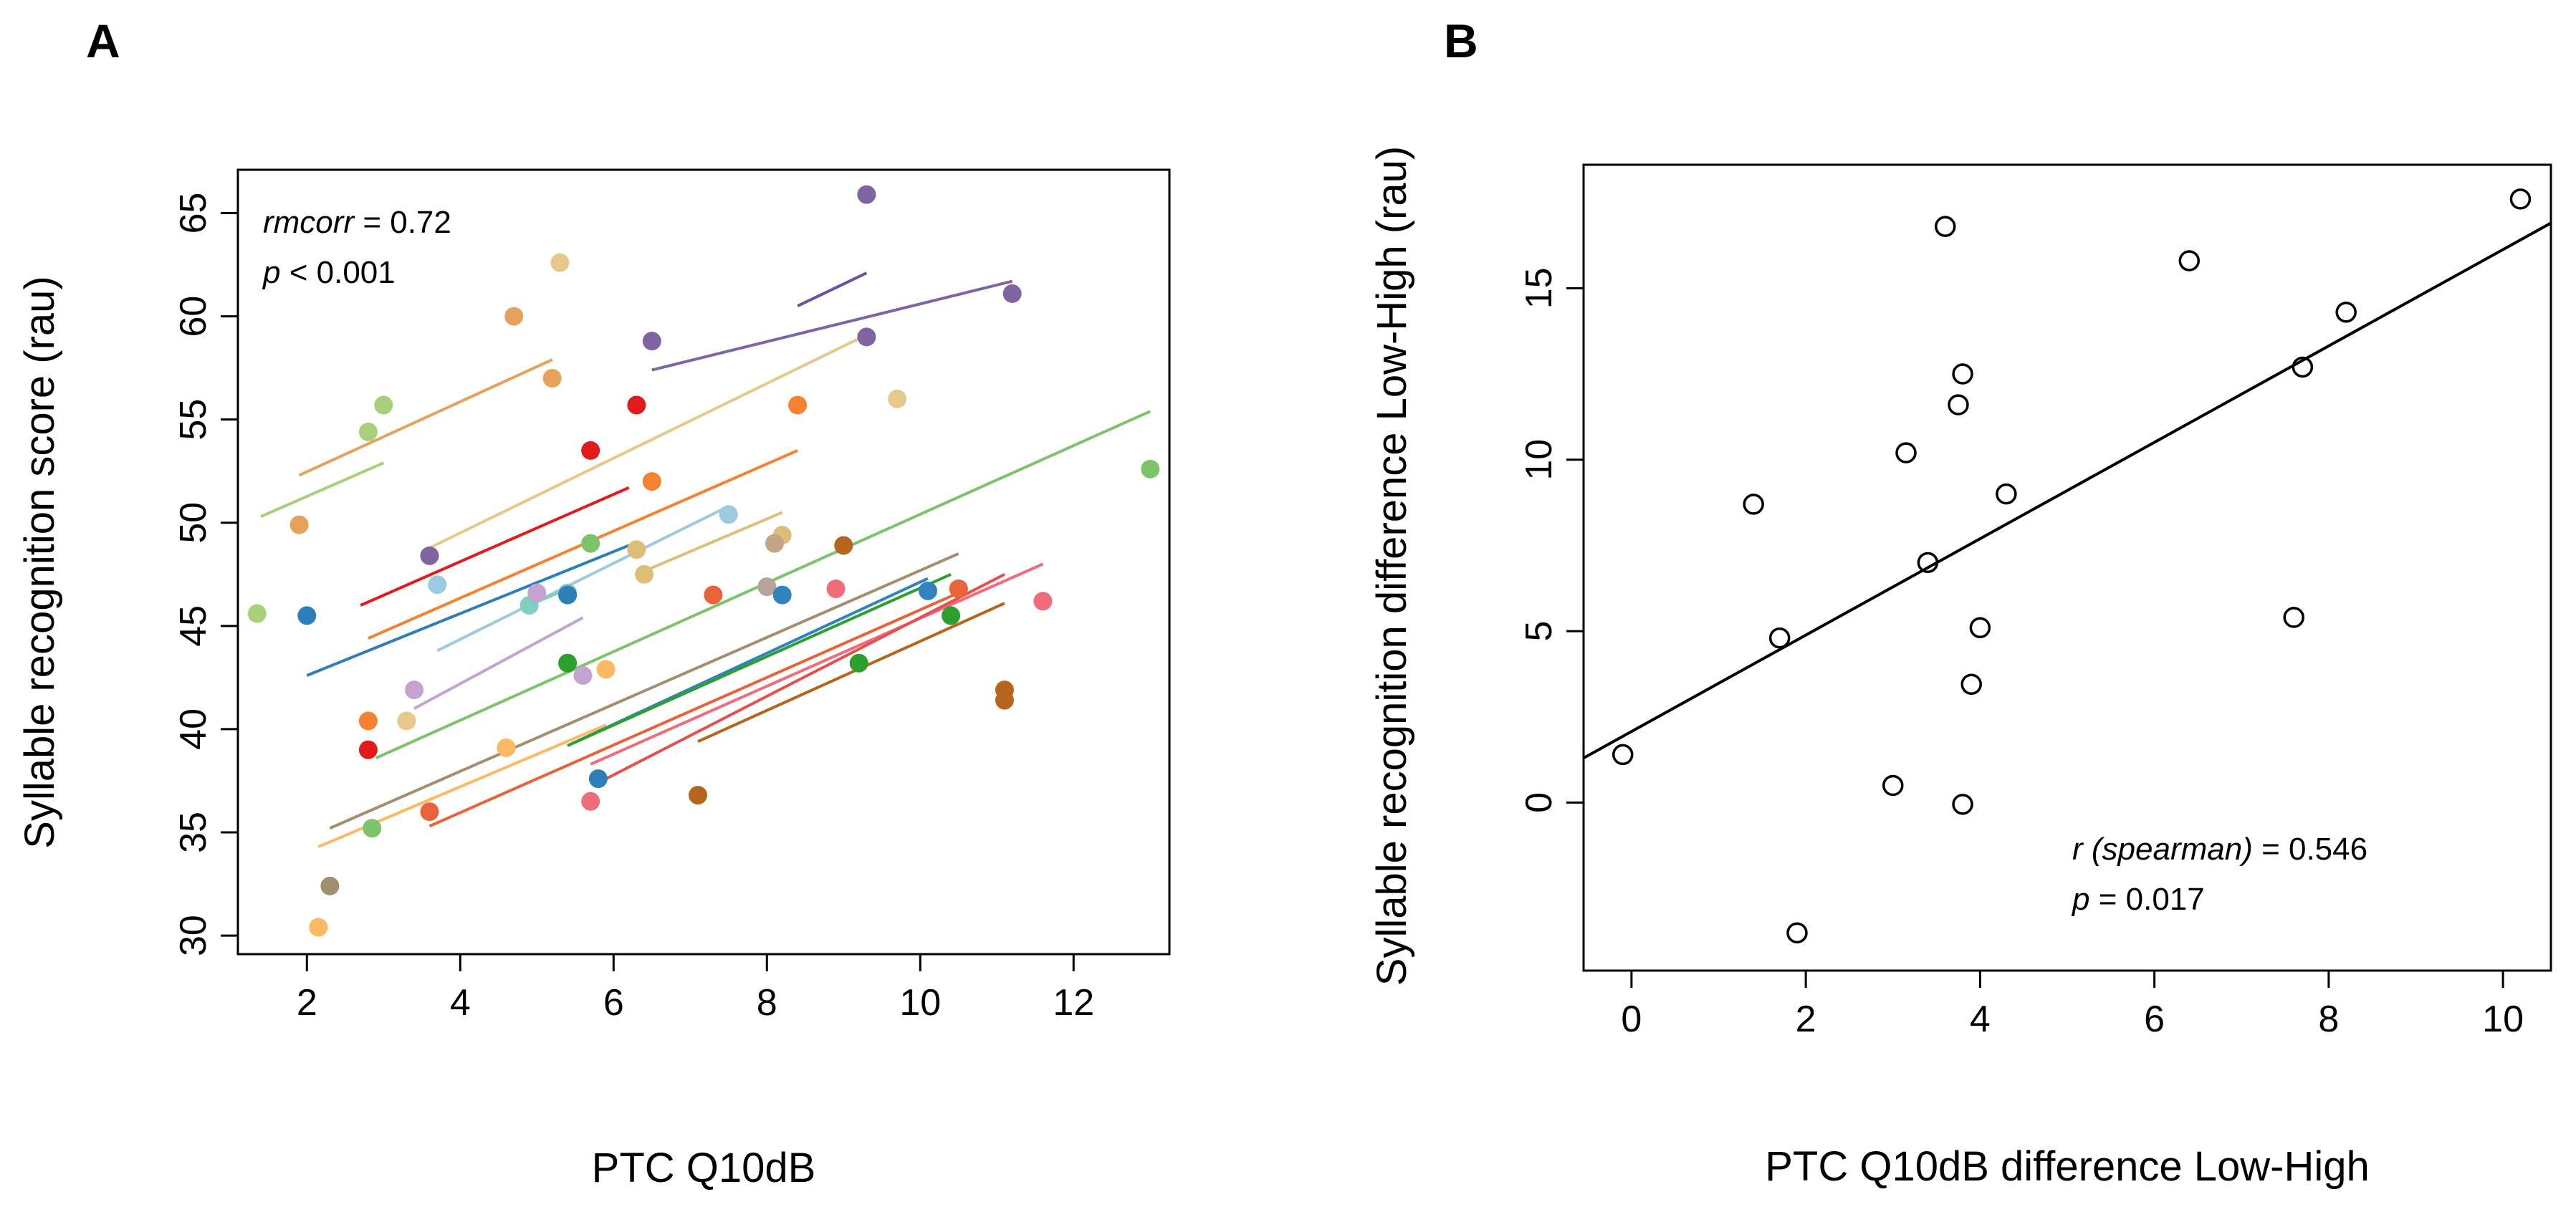 This screenshot has height=1207, width=2576. Describe the element at coordinates (460, 1003) in the screenshot. I see `panel-a-x-tick-label: 4` at that location.